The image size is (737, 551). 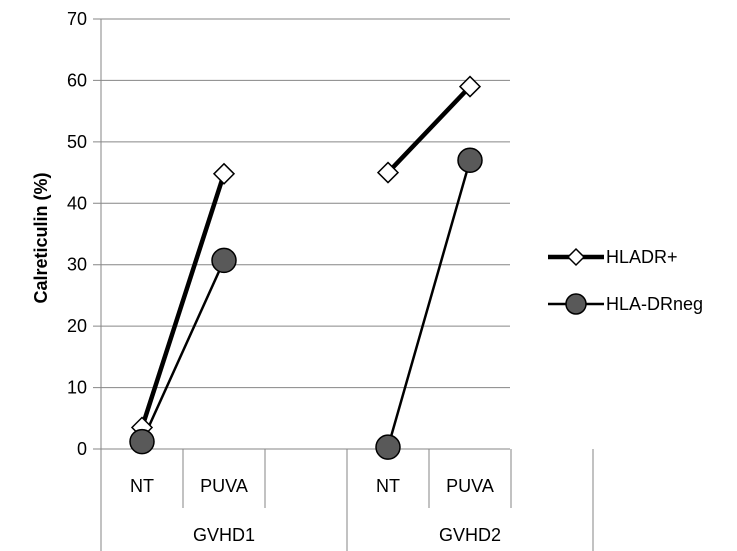 What do you see at coordinates (77, 388) in the screenshot?
I see `y-tick-label: 10` at bounding box center [77, 388].